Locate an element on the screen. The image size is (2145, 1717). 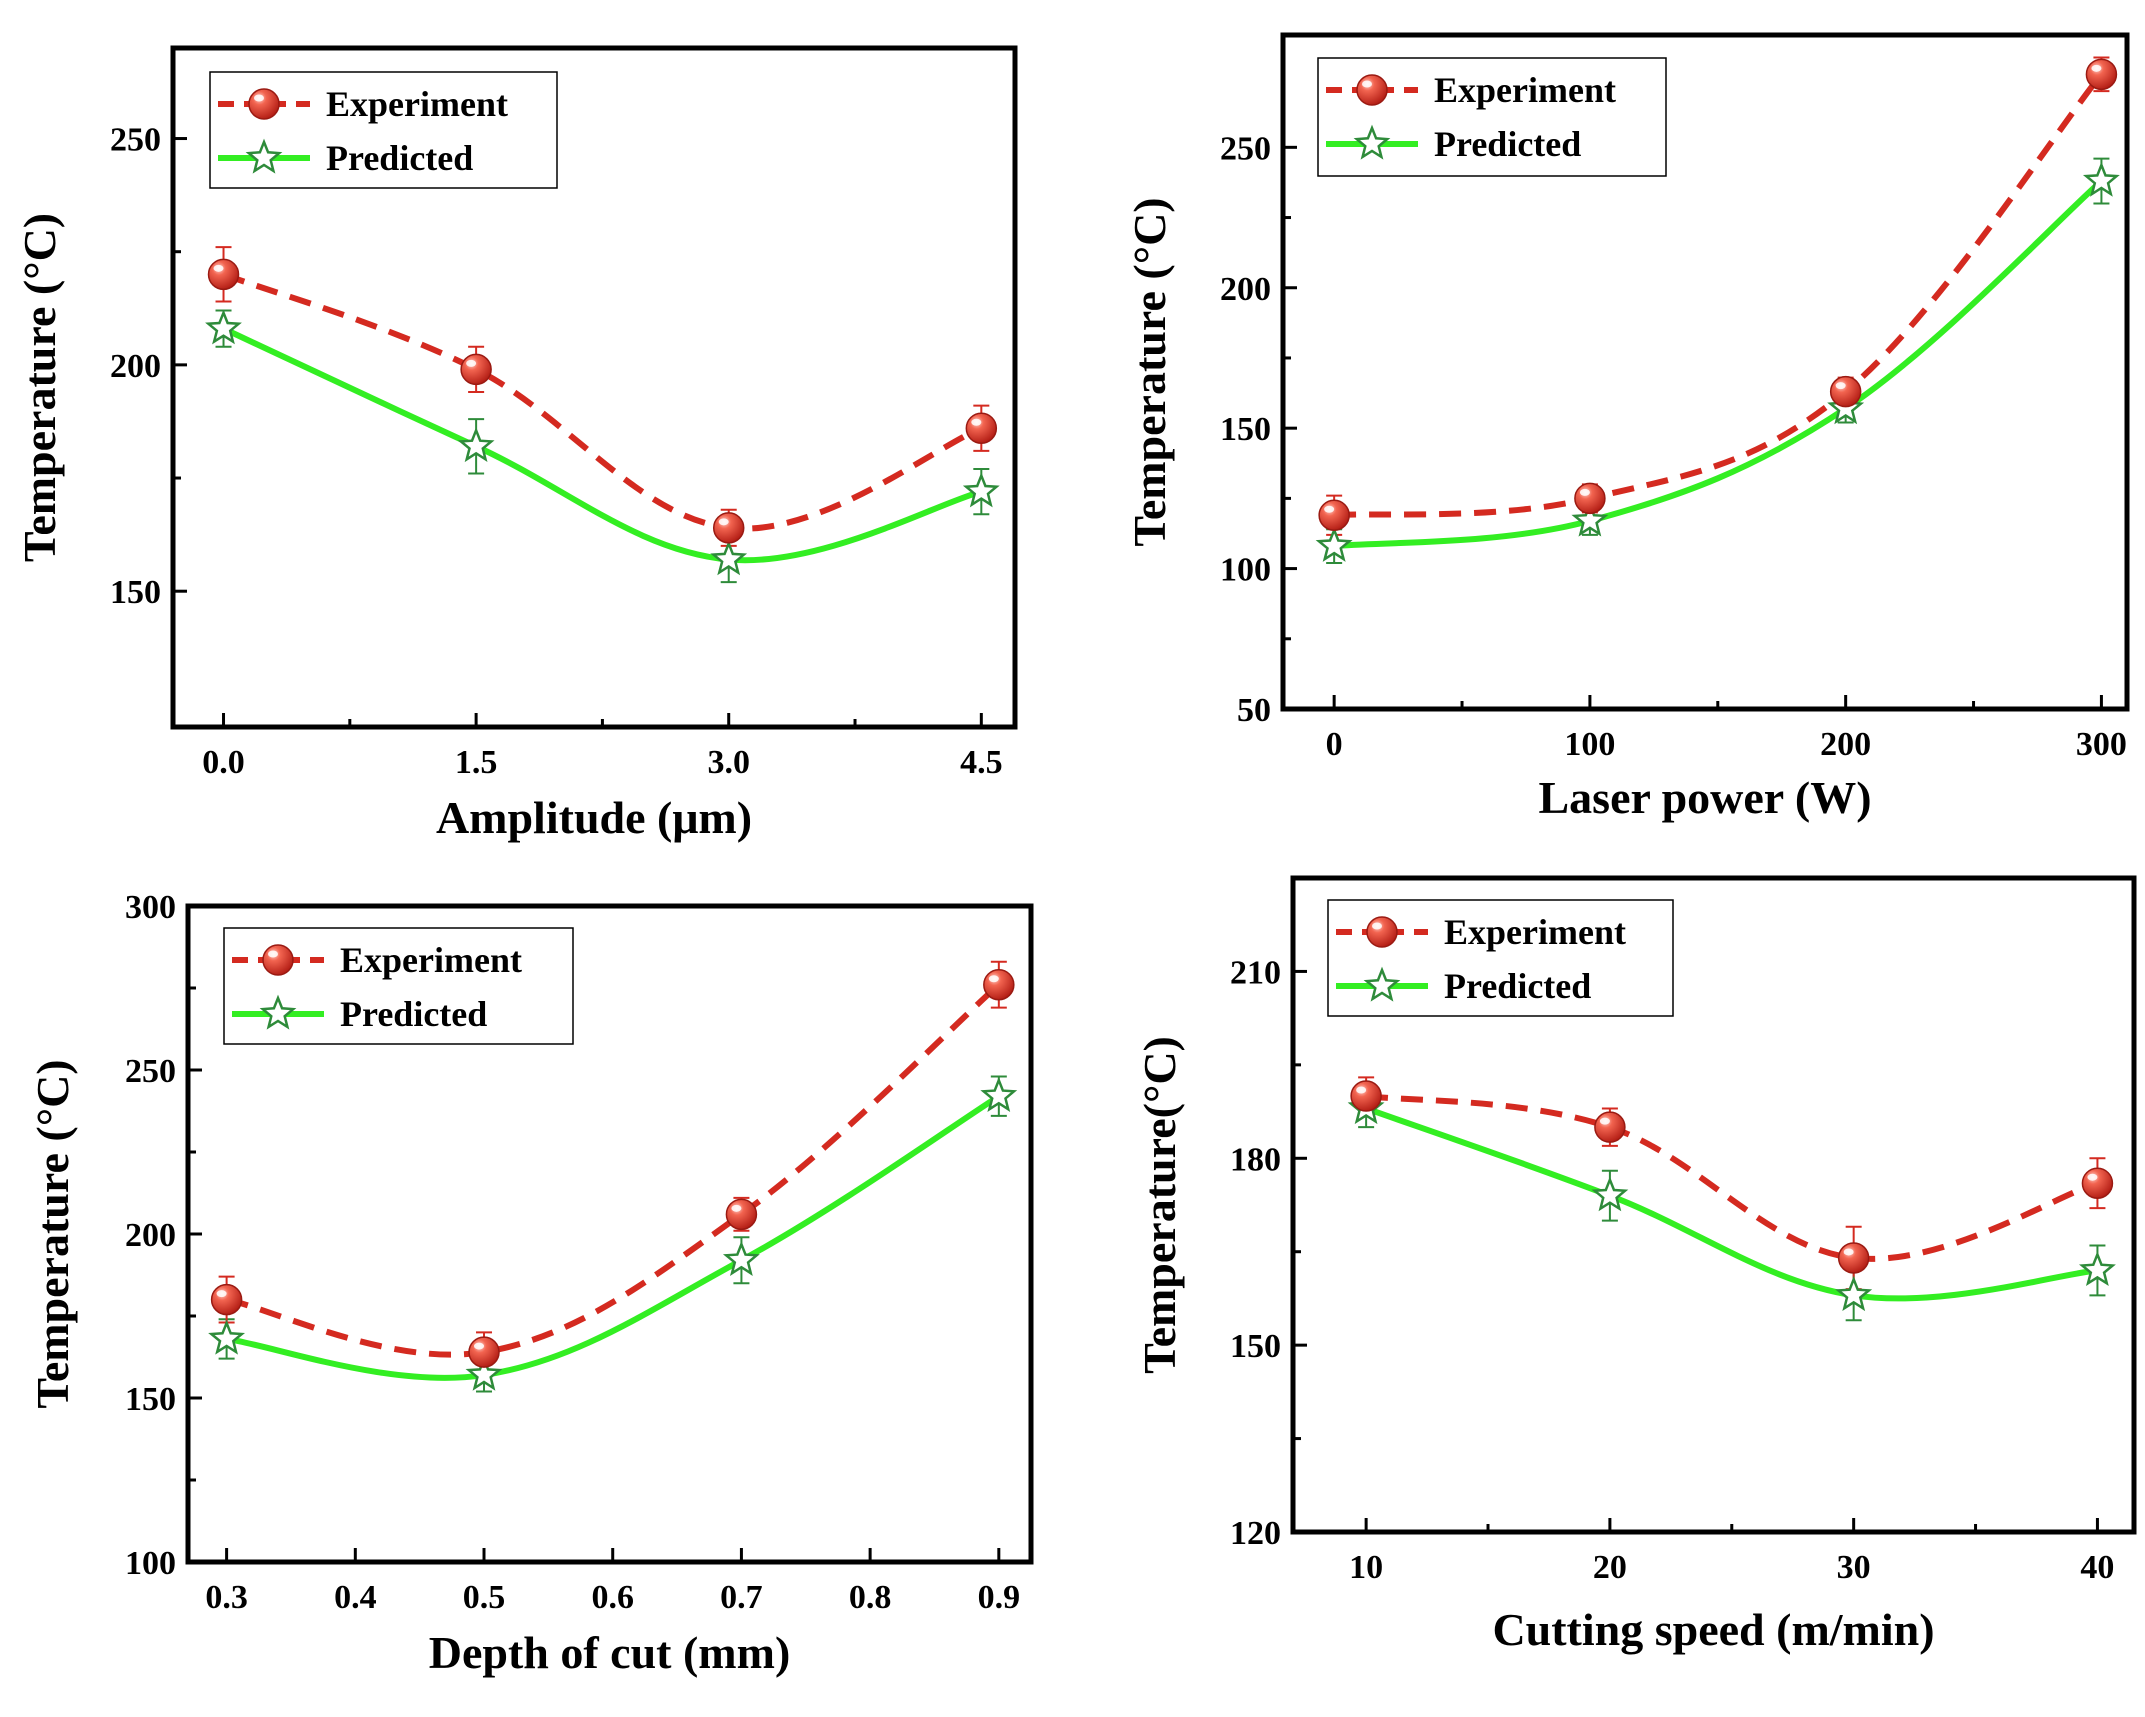
x-tick-label: 0.6 is located at coordinates (612, 1597).